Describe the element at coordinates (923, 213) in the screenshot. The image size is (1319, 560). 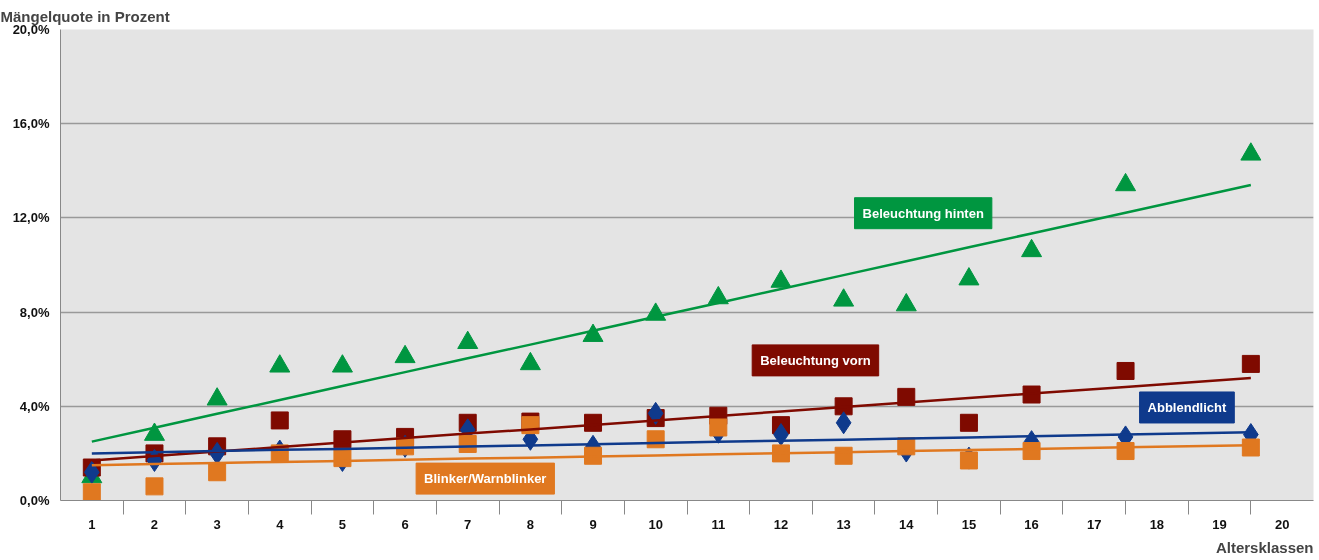
I see `text: Beleuchtung hinten` at that location.